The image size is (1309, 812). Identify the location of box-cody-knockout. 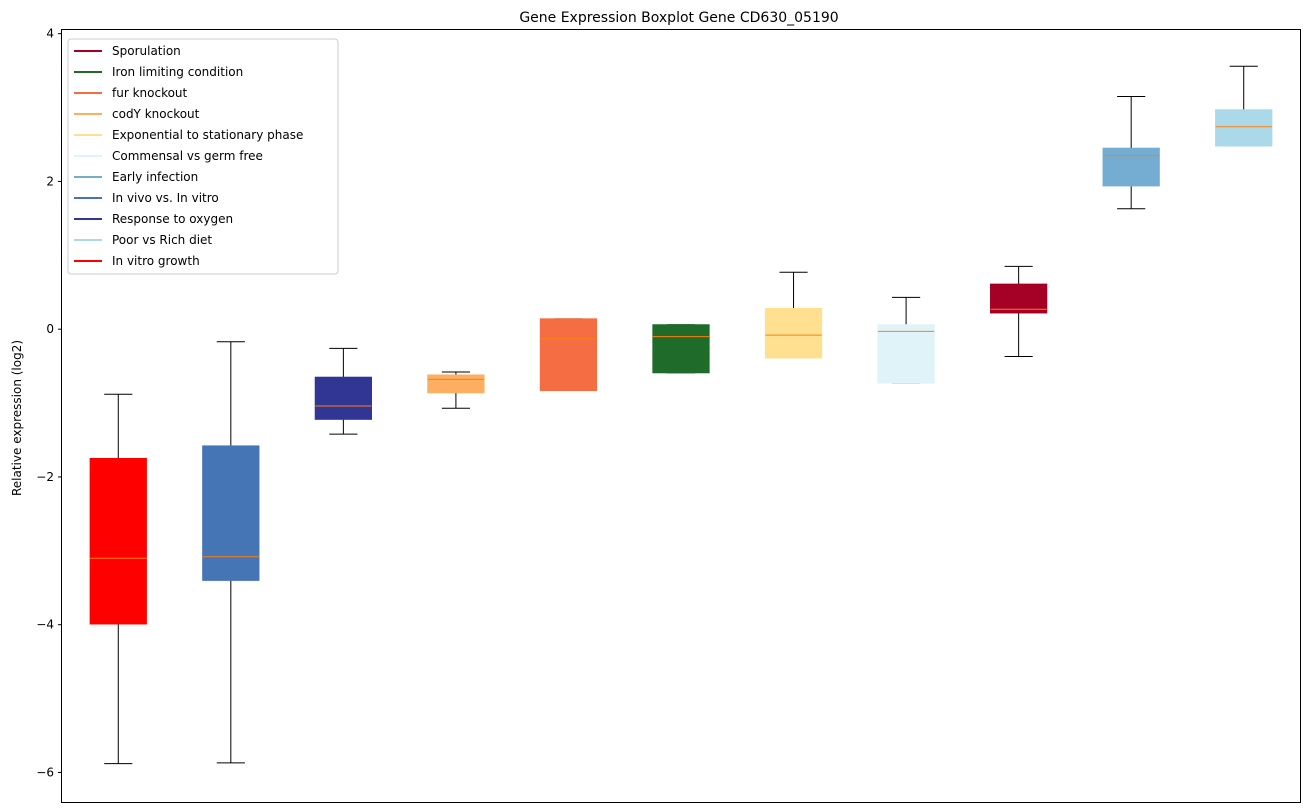
(456, 390).